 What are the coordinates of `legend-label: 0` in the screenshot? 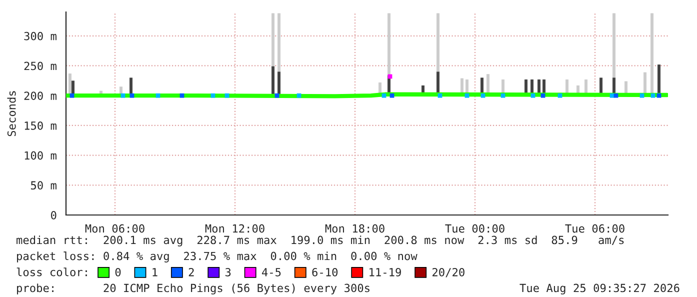 It's located at (118, 272).